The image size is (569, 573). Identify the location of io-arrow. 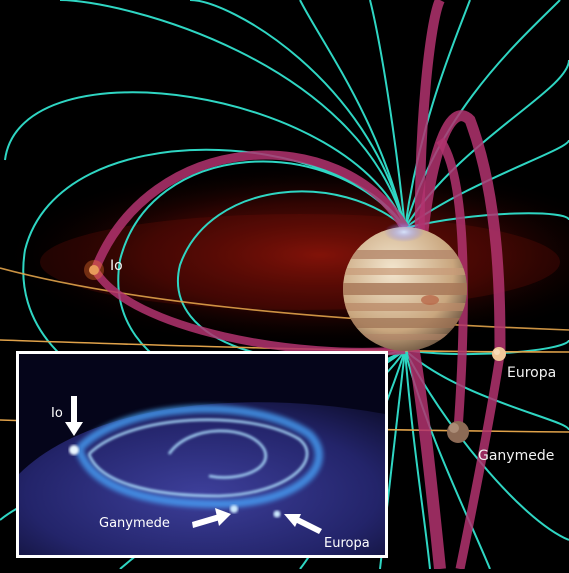
(74, 416).